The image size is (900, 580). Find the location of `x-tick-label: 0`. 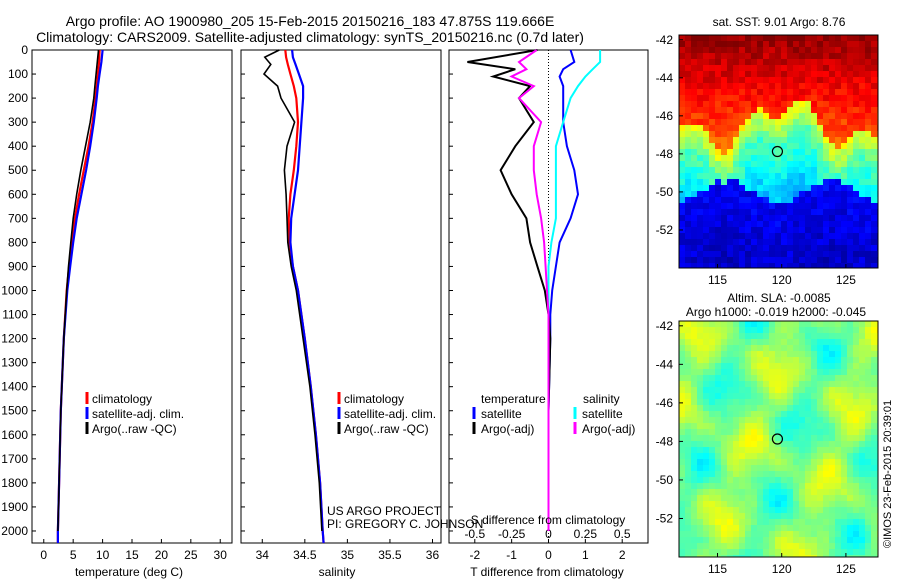

x-tick-label: 0 is located at coordinates (548, 555).